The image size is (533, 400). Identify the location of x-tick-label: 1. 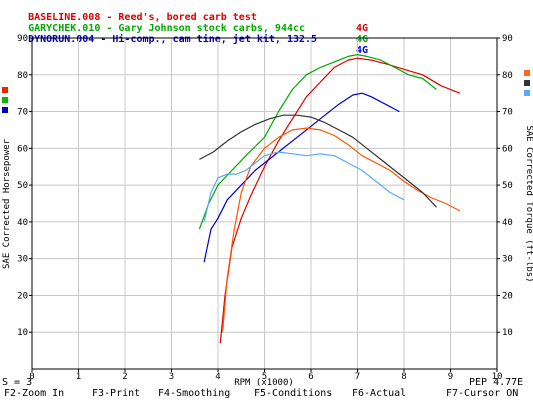
(78, 377).